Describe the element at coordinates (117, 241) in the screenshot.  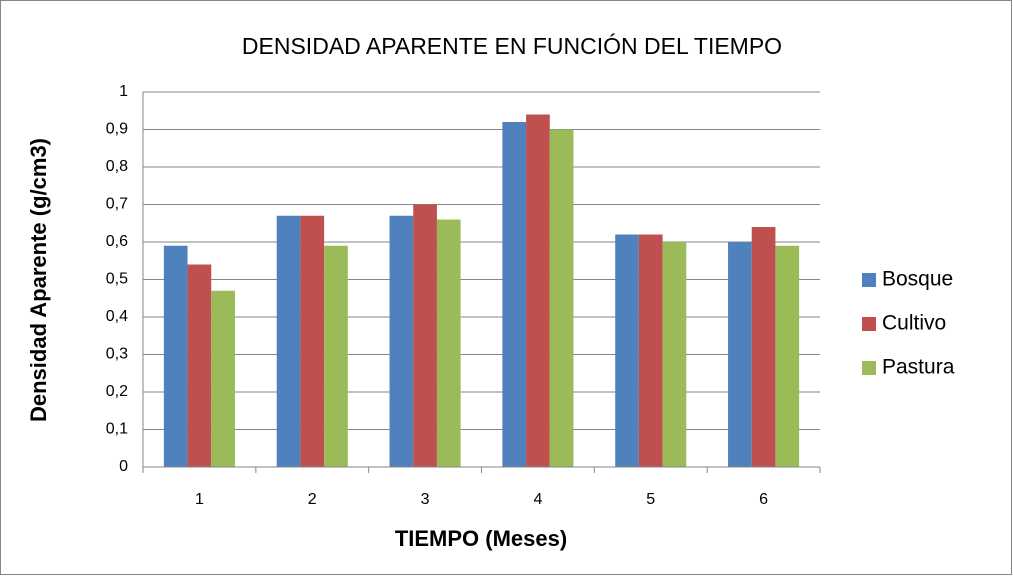
I see `y-tick-label: 0,6` at that location.